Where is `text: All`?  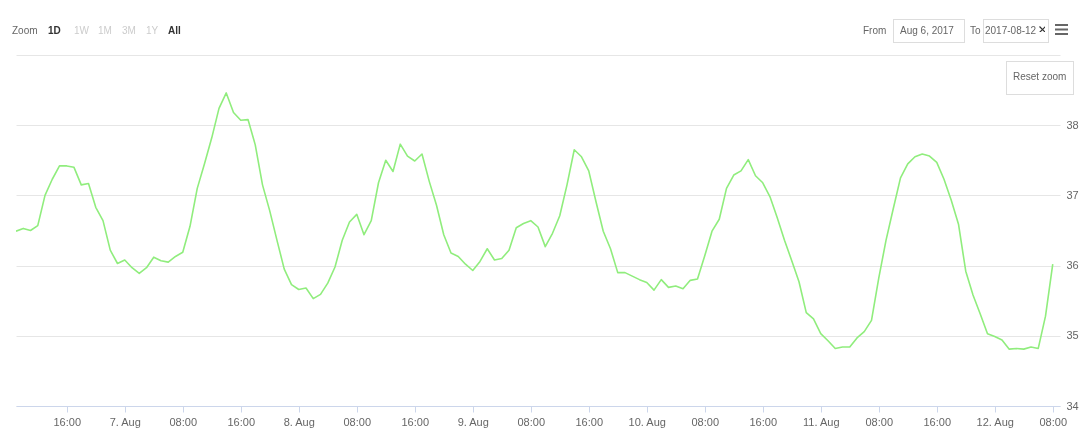
text: All is located at coordinates (174, 30).